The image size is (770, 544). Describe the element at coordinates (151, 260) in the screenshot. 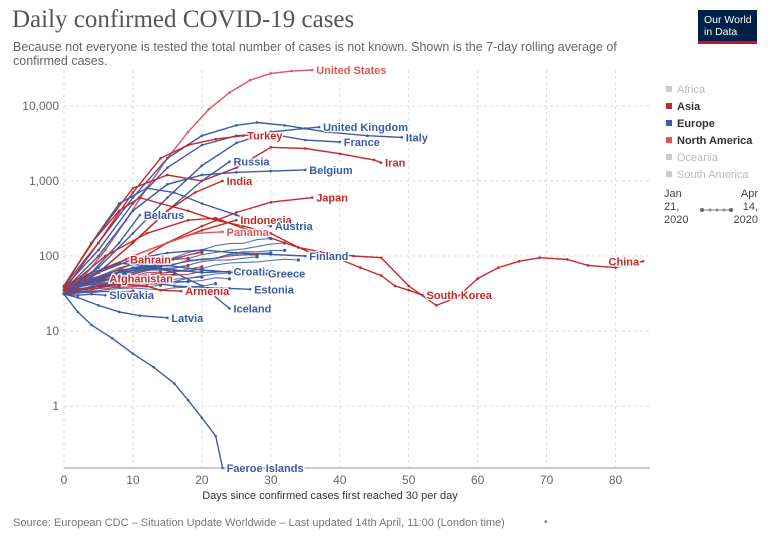

I see `series-label: Bahrain` at that location.